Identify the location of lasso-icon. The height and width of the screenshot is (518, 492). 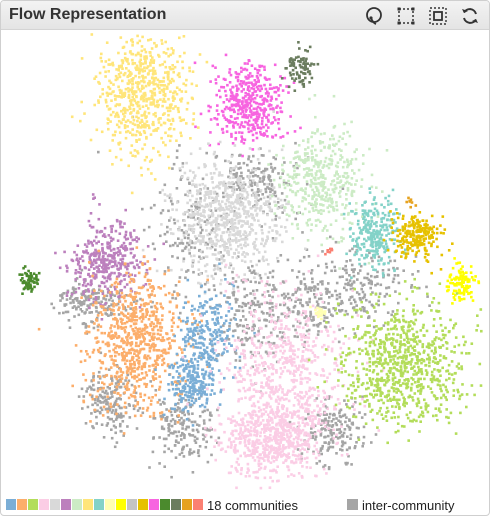
(374, 16).